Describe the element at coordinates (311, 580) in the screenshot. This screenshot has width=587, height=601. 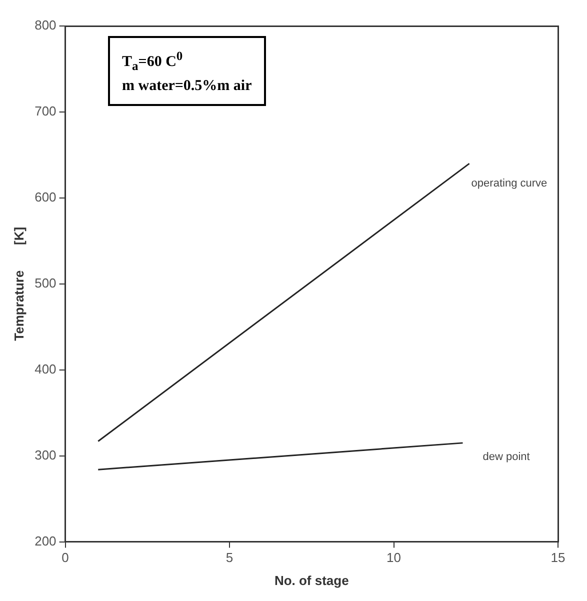
I see `x-axis-title: No. of stage` at that location.